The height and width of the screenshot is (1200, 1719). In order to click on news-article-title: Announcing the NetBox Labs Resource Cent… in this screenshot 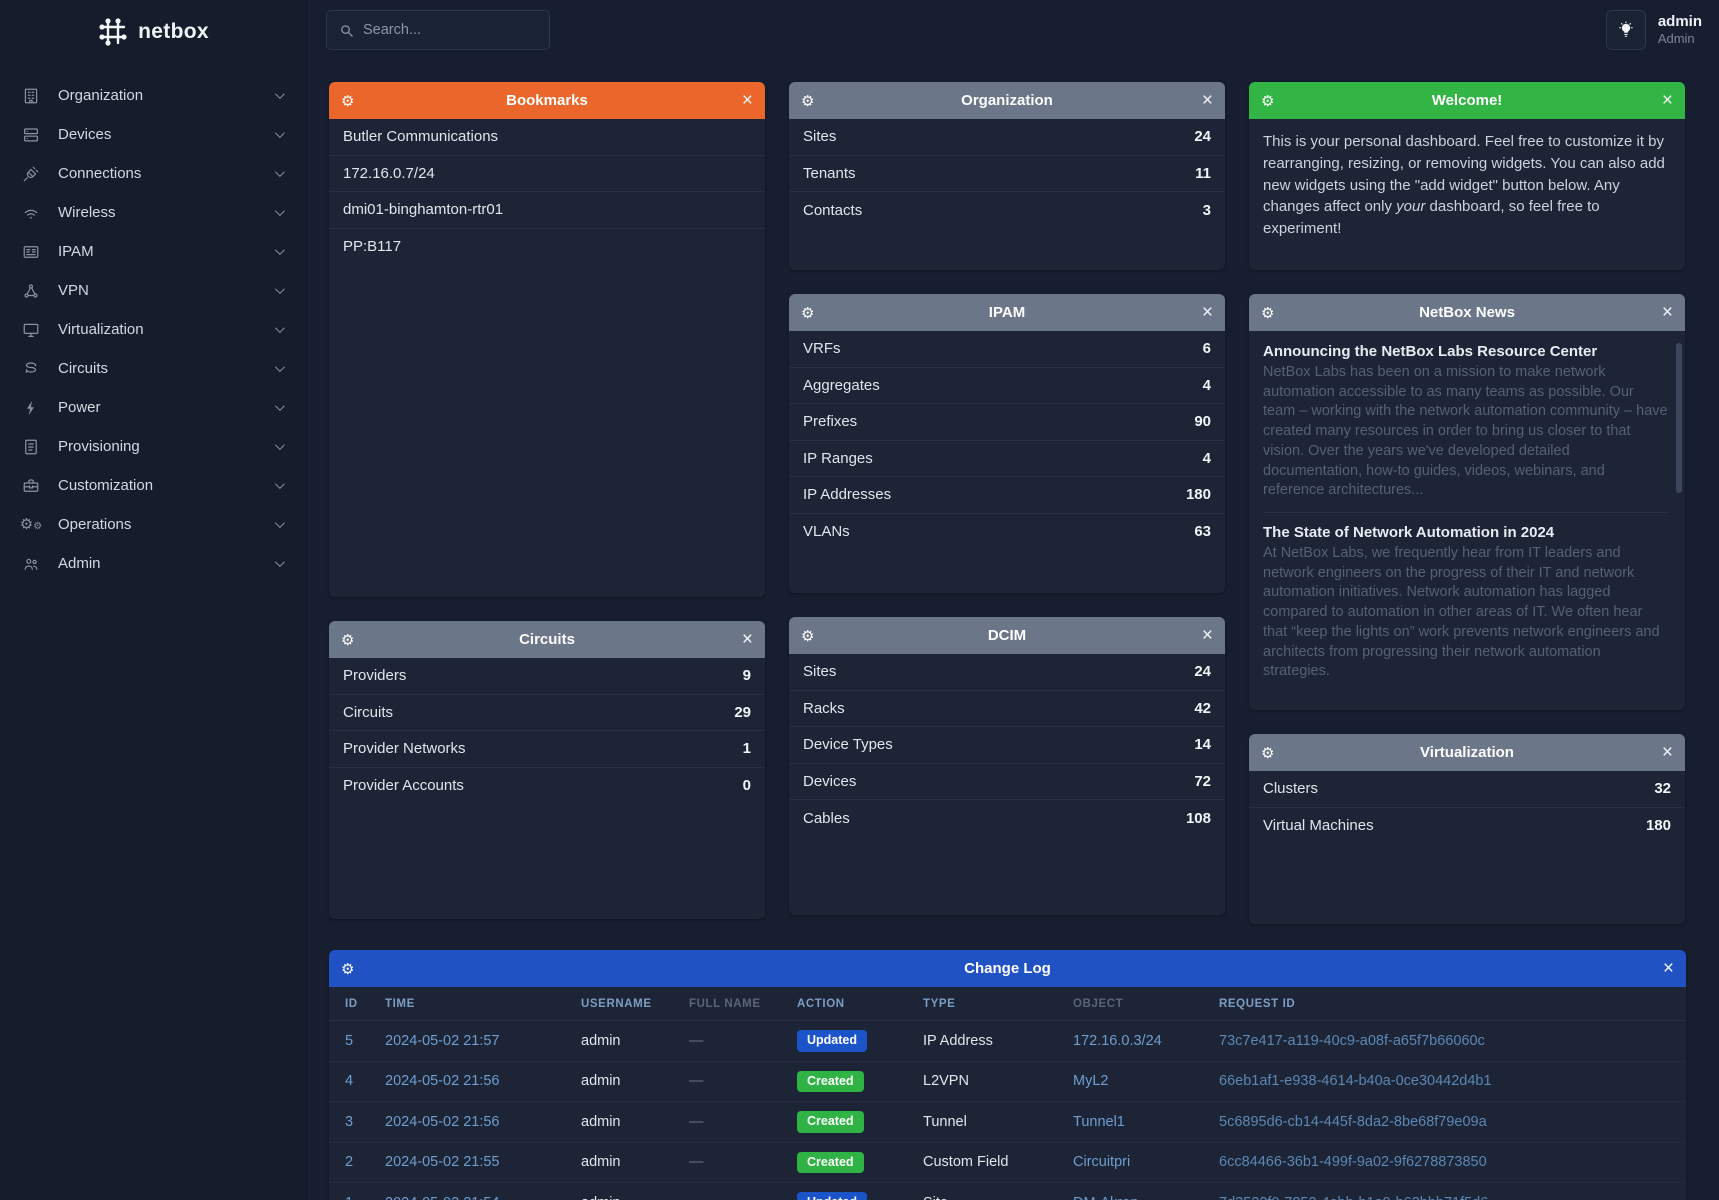, I will do `click(1430, 351)`.